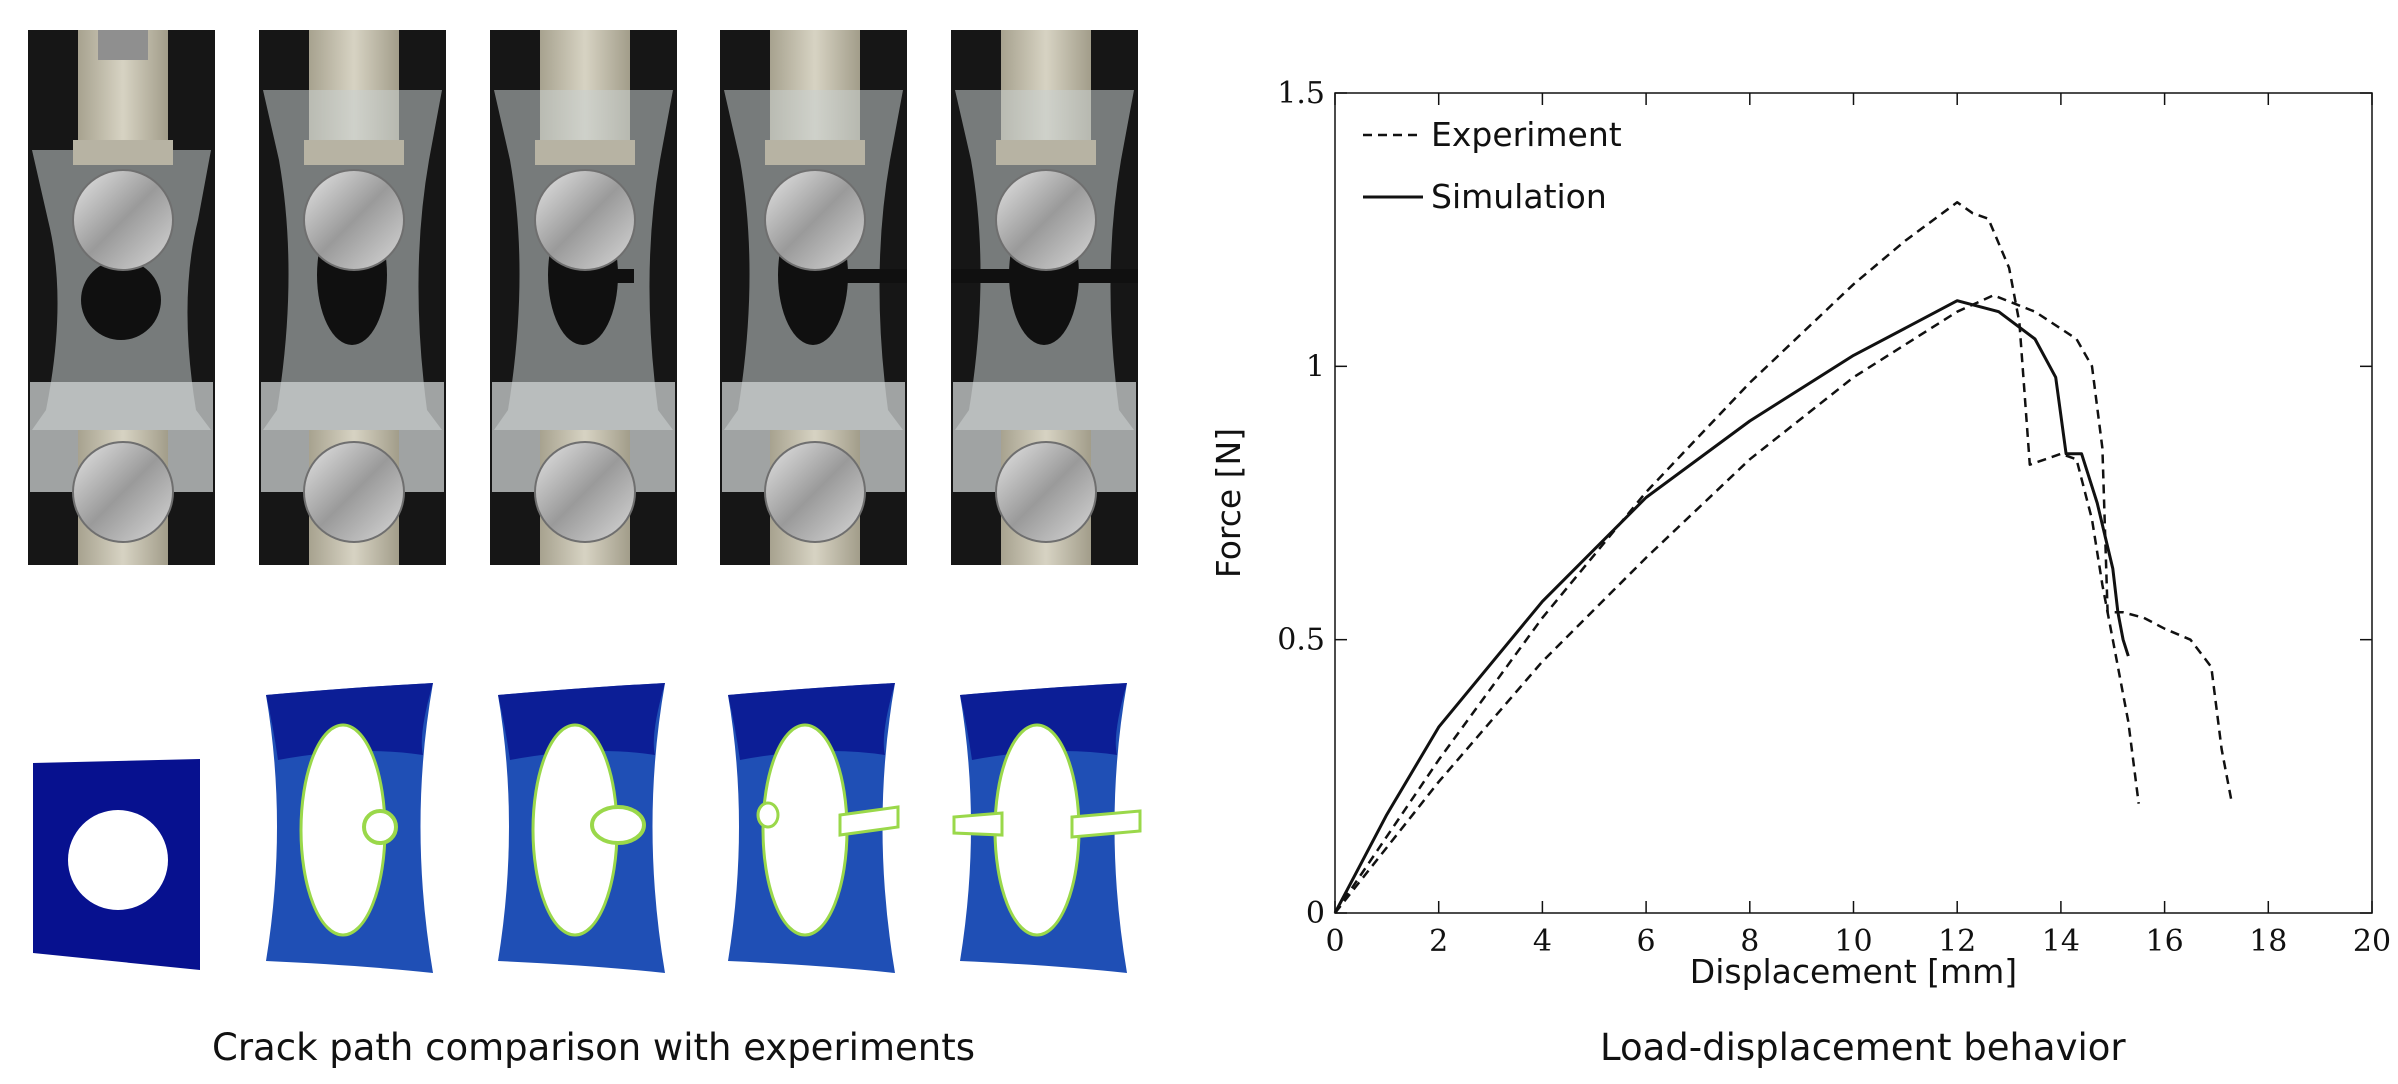  What do you see at coordinates (1315, 913) in the screenshot?
I see `y-tick-label: 0` at bounding box center [1315, 913].